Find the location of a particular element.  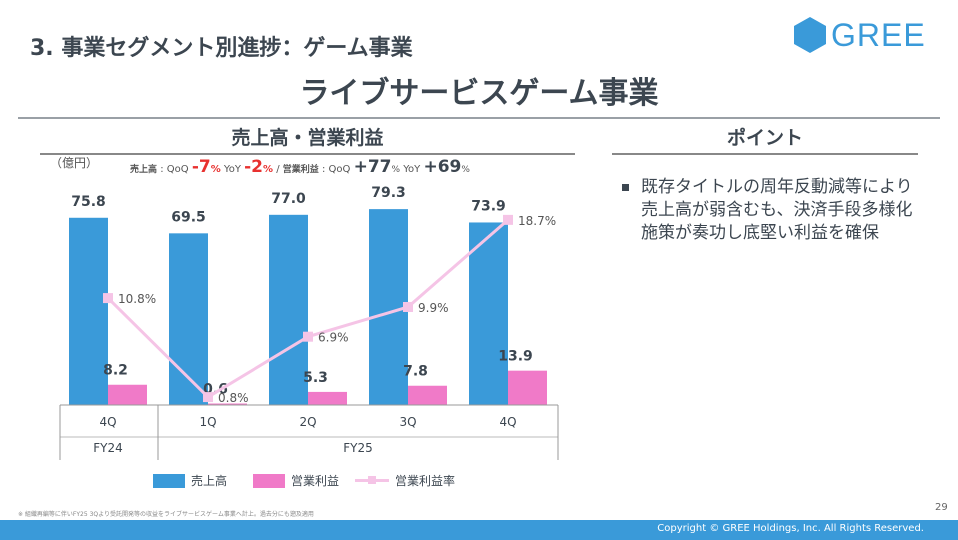

legend-revenue: 売上高 is located at coordinates (190, 480).